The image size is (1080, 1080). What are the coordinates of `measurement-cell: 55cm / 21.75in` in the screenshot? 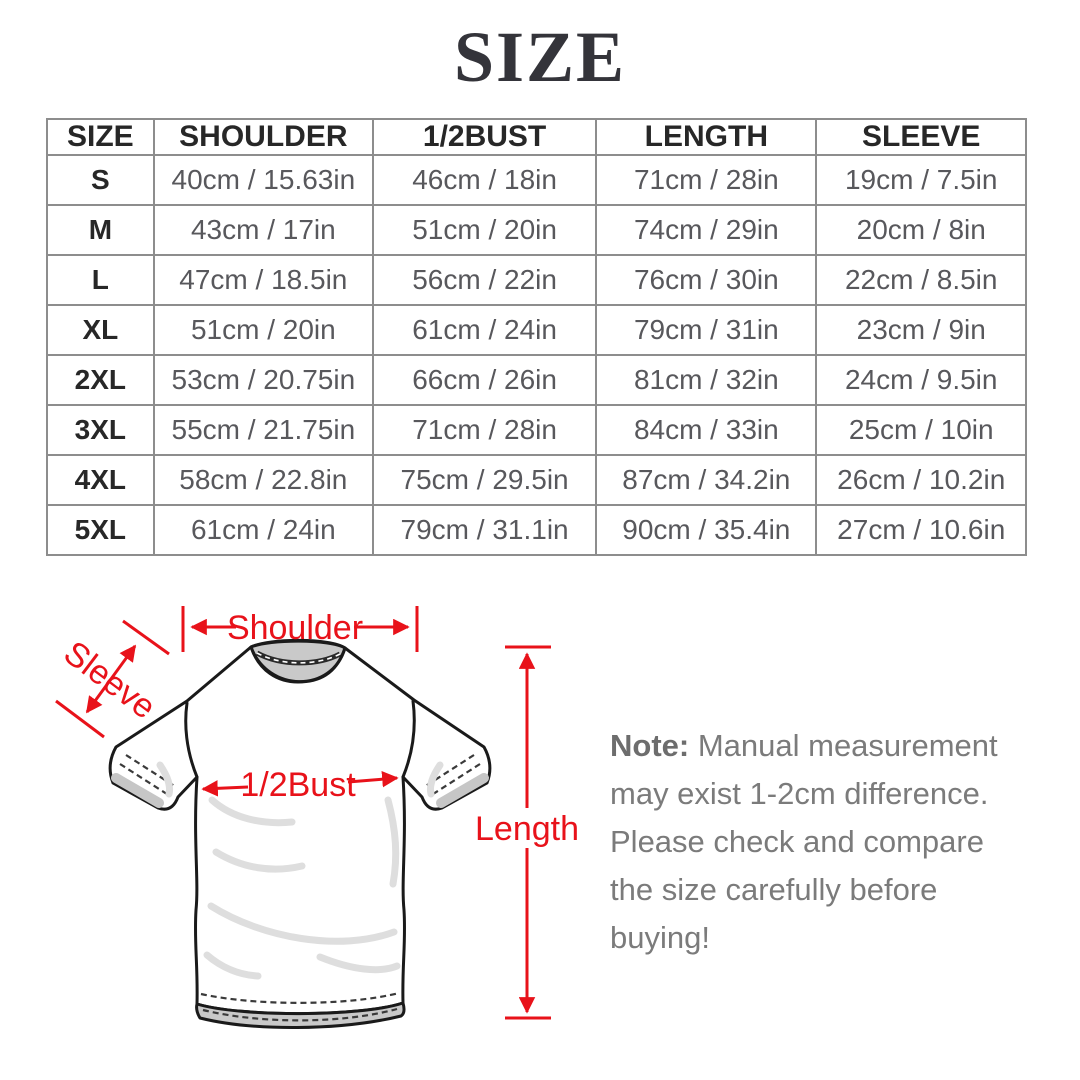 It's located at (263, 430).